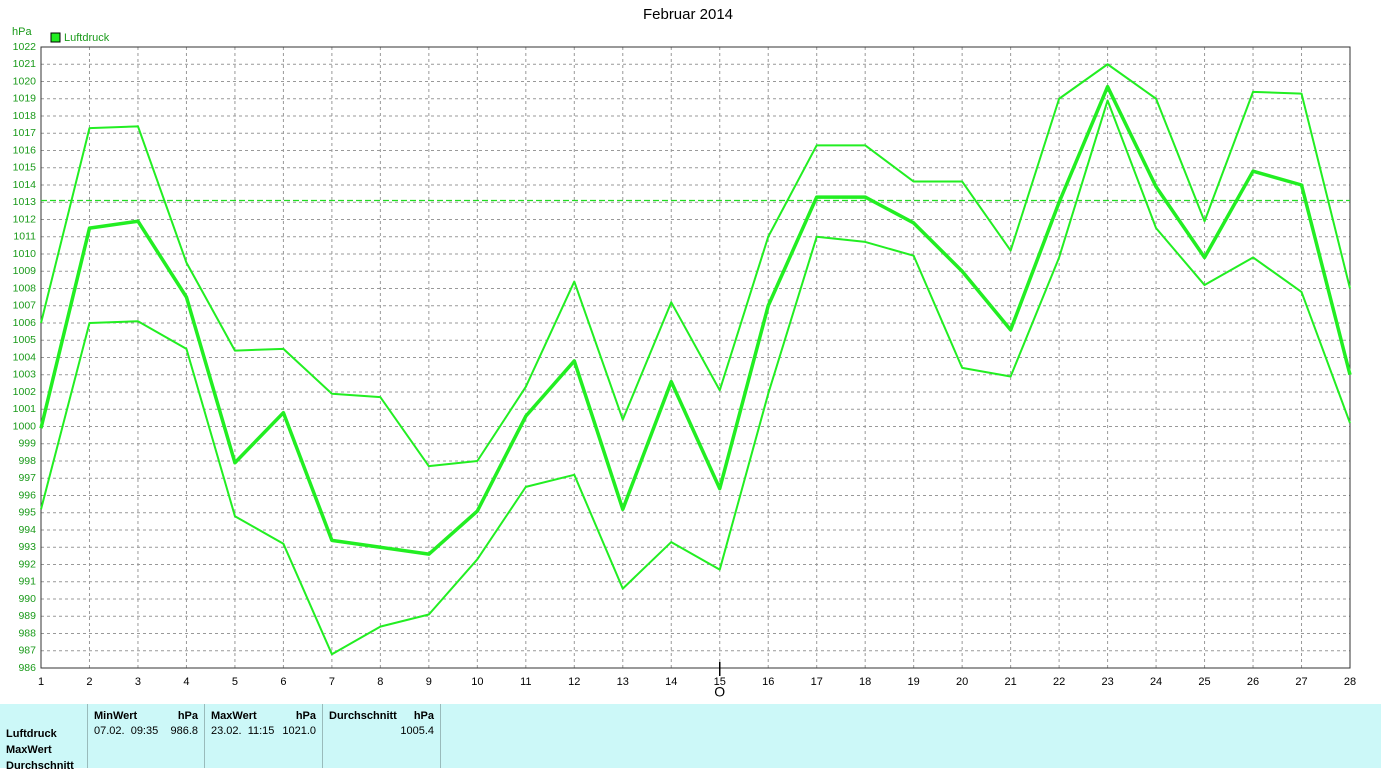 This screenshot has width=1381, height=774. I want to click on x-tick-label: 7, so click(332, 682).